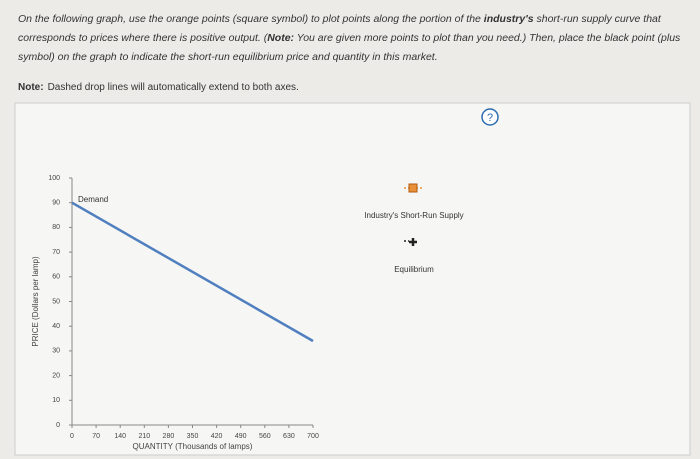 This screenshot has width=700, height=459. I want to click on y-tick-label: 40, so click(56, 326).